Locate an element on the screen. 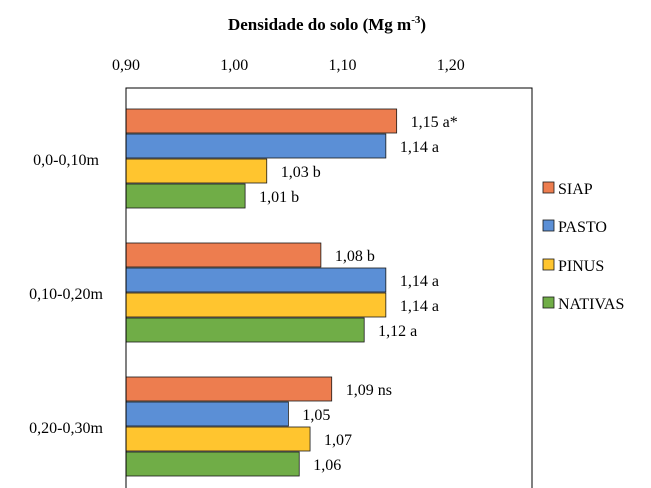 This screenshot has width=651, height=488. data-label: 1,05 is located at coordinates (316, 415).